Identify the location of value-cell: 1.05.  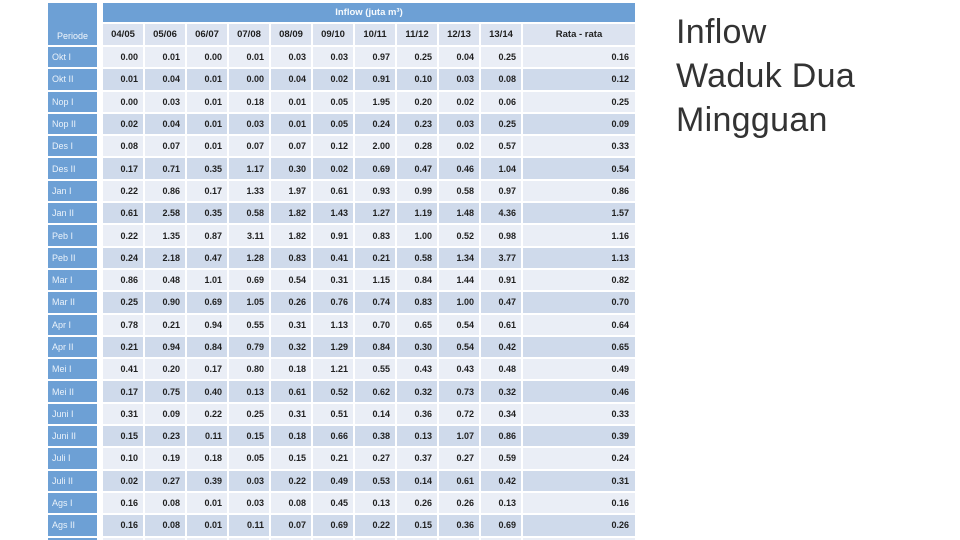
(249, 302).